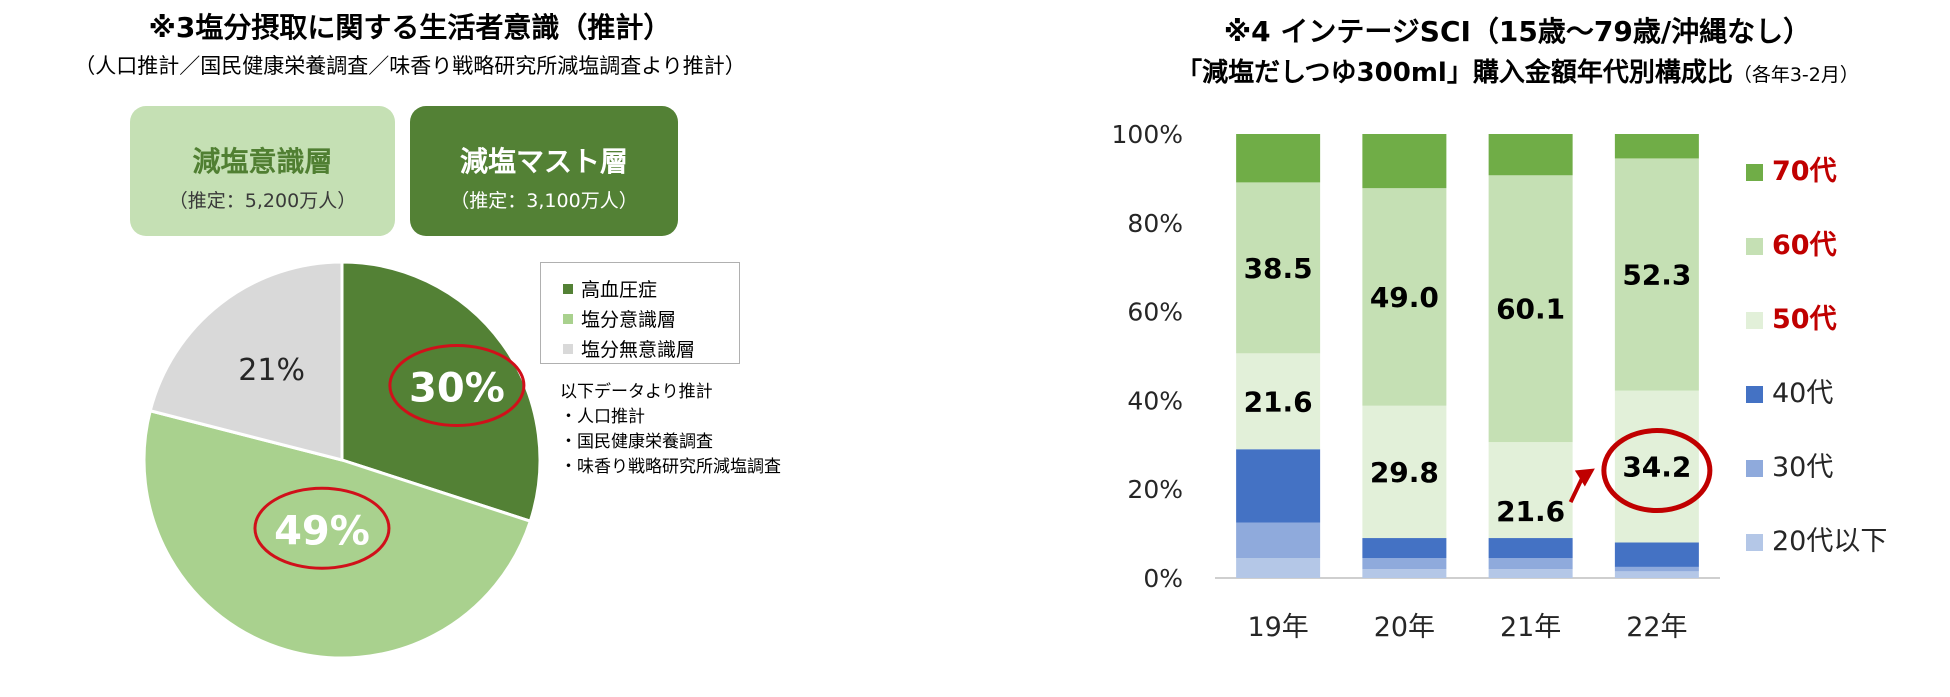 This screenshot has height=697, width=1950. What do you see at coordinates (262, 201) in the screenshot?
I see `salt-aware-box-sub: （推定：5,200万人）` at bounding box center [262, 201].